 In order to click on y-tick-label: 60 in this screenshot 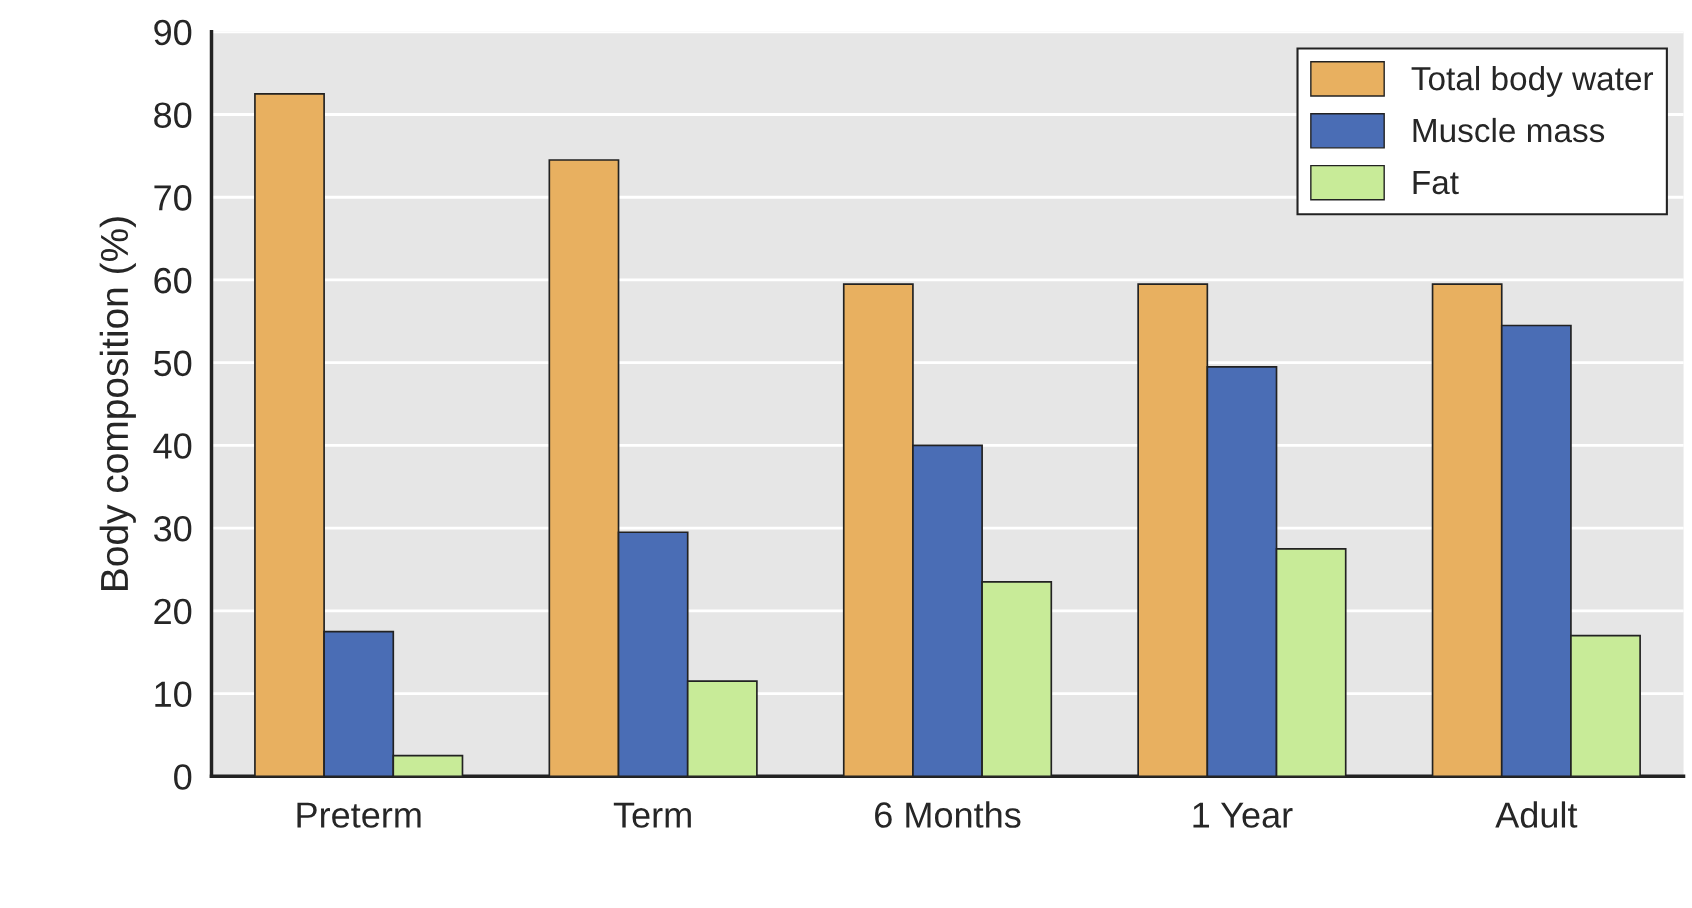, I will do `click(173, 280)`.